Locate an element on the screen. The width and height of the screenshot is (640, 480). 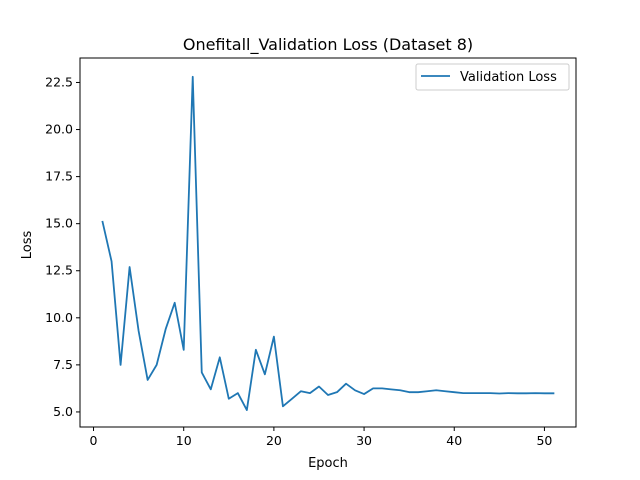
legend-label: Validation Loss is located at coordinates (508, 77).